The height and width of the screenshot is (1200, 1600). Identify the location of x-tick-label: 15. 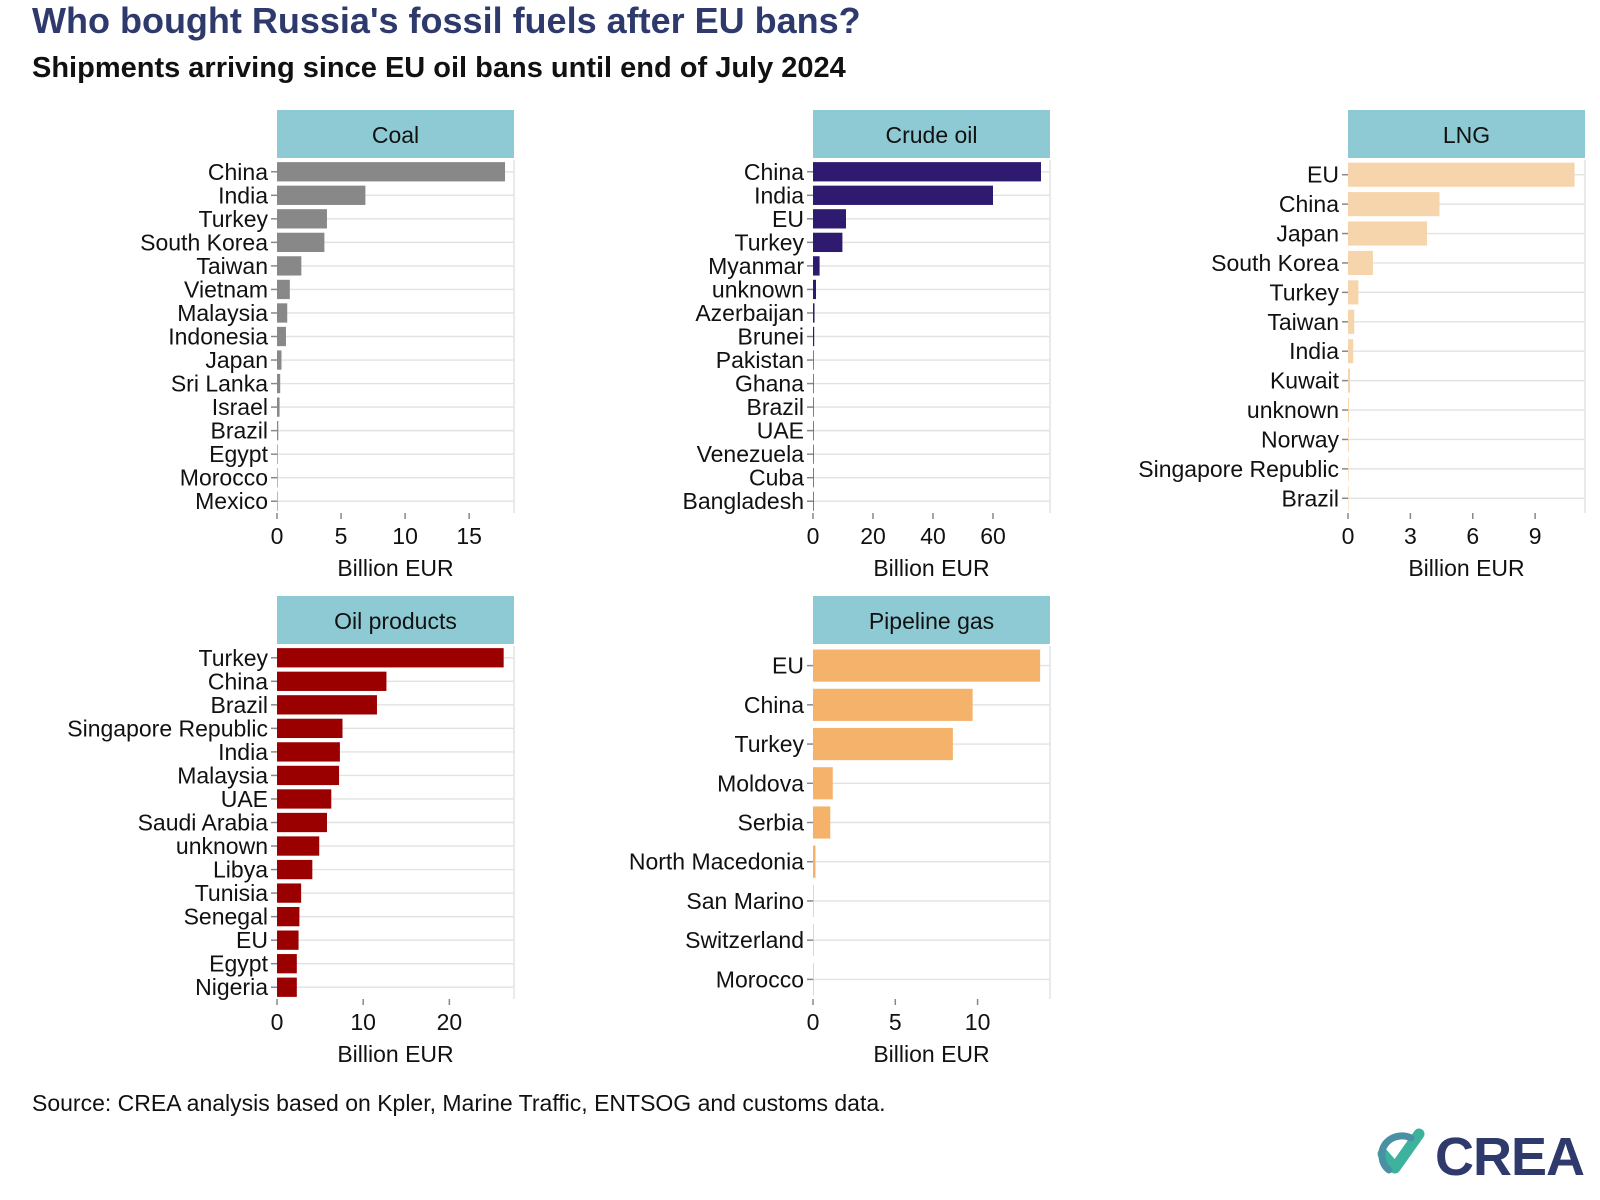
(469, 536).